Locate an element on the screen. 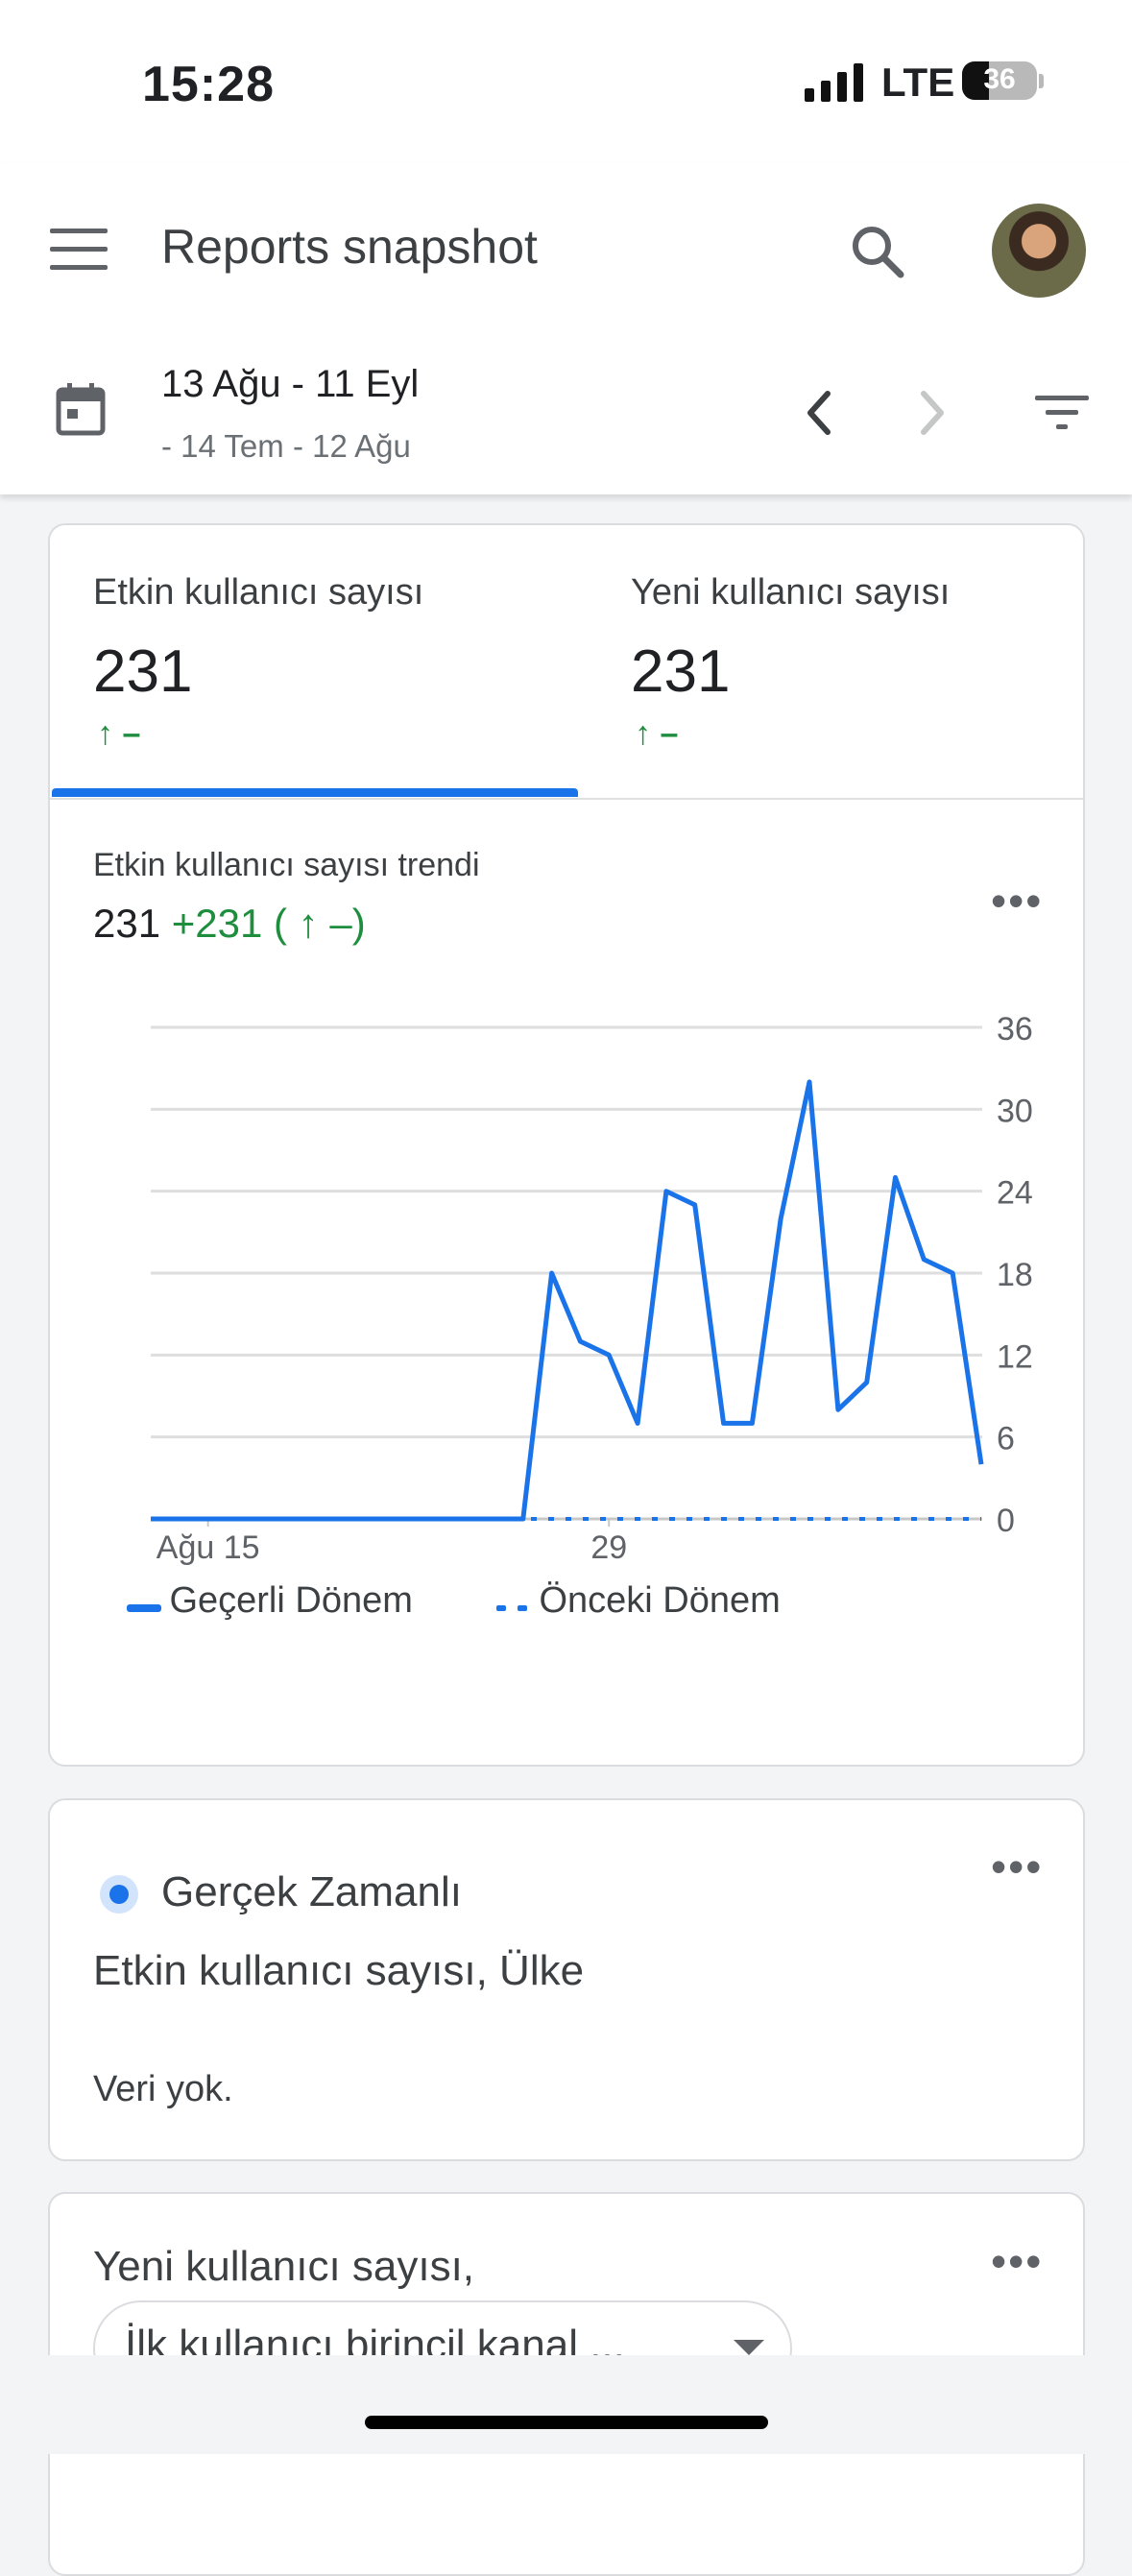 Image resolution: width=1132 pixels, height=2576 pixels. compare-range: - 14 Tem - 12 Ağu is located at coordinates (286, 446).